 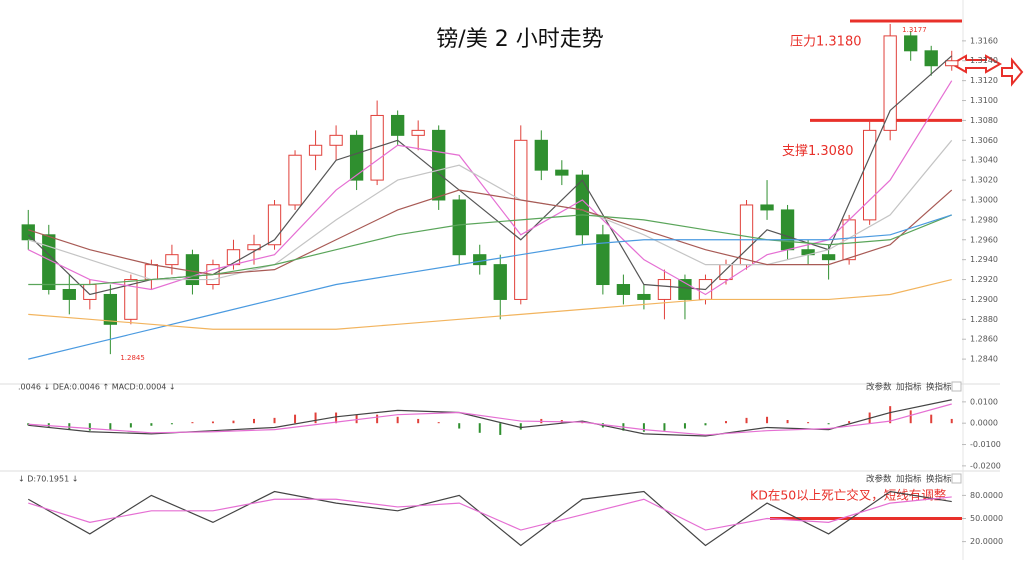 What do you see at coordinates (985, 444) in the screenshot?
I see `y-tick-label: -0.0100` at bounding box center [985, 444].